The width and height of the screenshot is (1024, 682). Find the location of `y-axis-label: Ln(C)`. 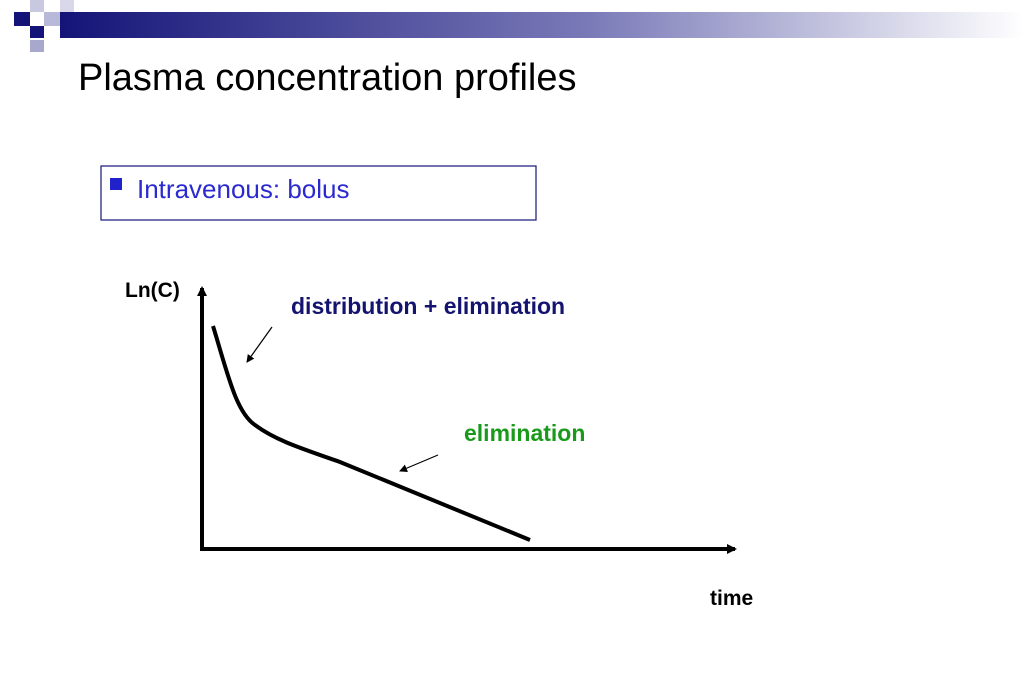

y-axis-label: Ln(C) is located at coordinates (152, 290).